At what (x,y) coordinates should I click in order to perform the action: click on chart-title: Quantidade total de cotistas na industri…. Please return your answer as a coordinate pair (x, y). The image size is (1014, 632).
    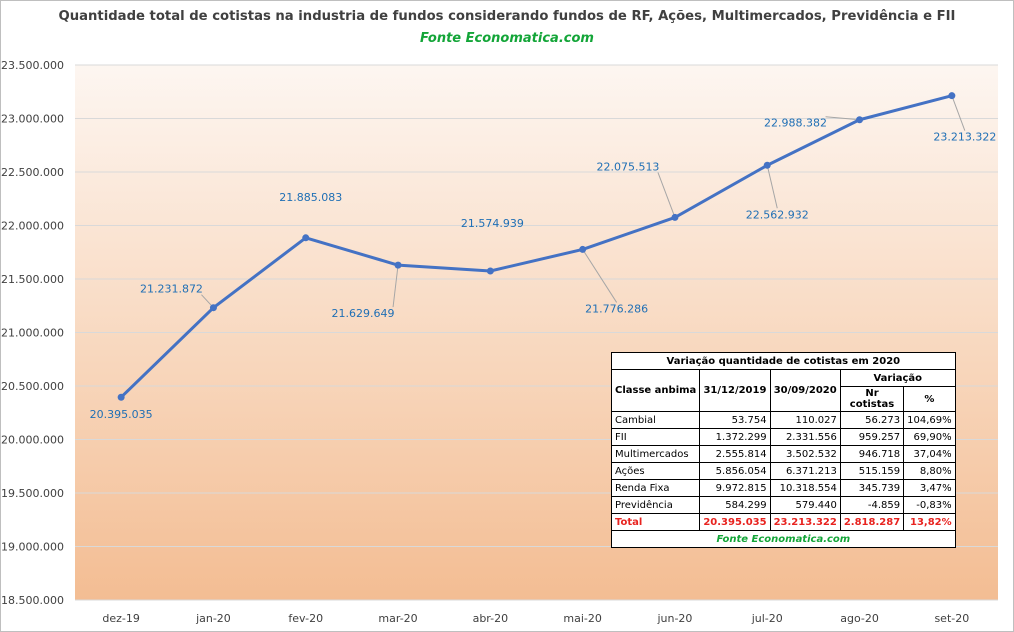
    Looking at the image, I should click on (507, 16).